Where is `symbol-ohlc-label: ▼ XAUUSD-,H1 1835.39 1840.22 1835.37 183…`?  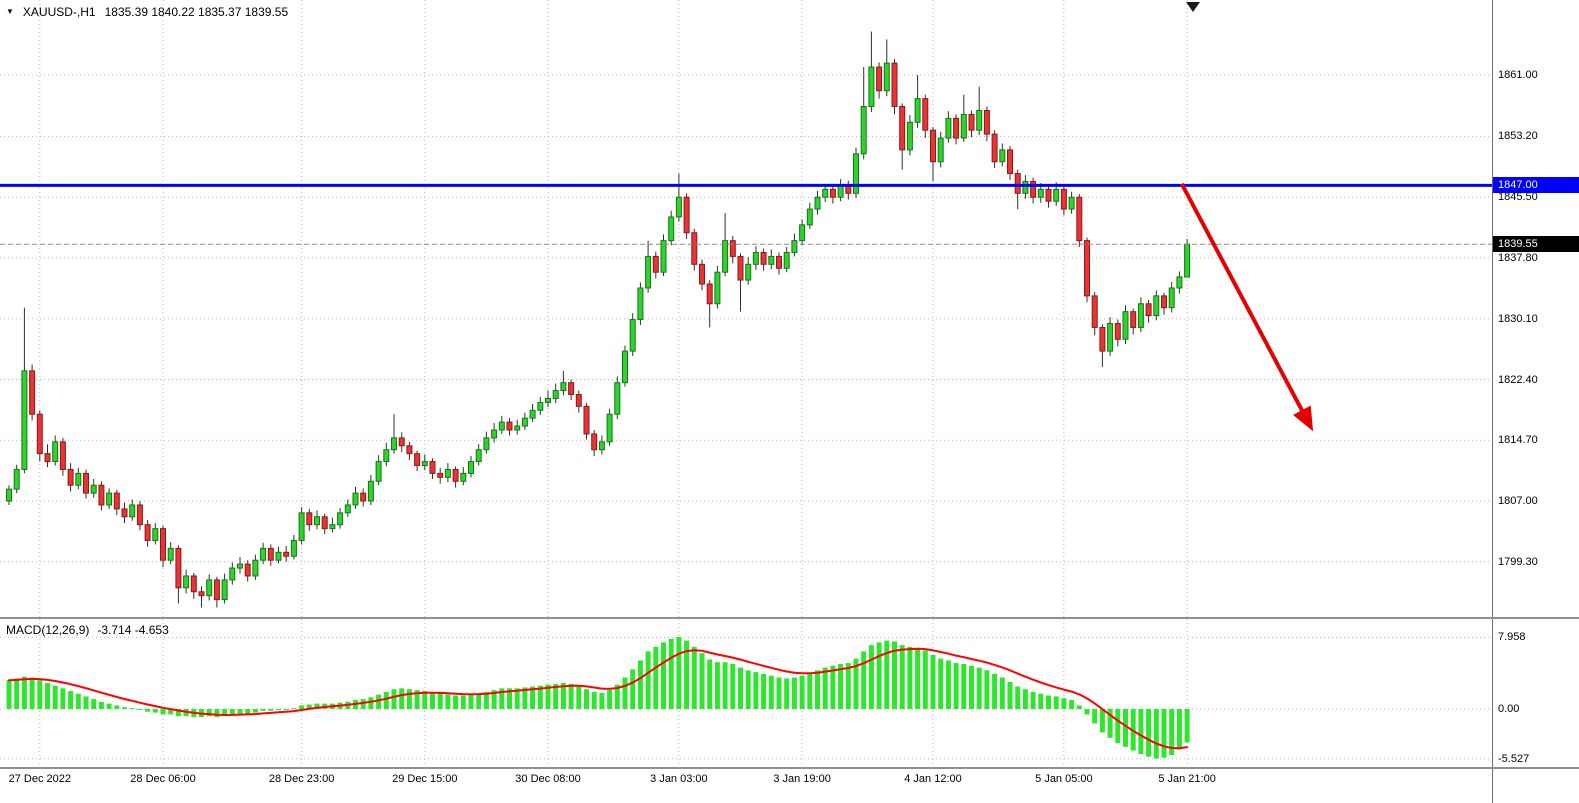 symbol-ohlc-label: ▼ XAUUSD-,H1 1835.39 1840.22 1835.37 183… is located at coordinates (147, 12).